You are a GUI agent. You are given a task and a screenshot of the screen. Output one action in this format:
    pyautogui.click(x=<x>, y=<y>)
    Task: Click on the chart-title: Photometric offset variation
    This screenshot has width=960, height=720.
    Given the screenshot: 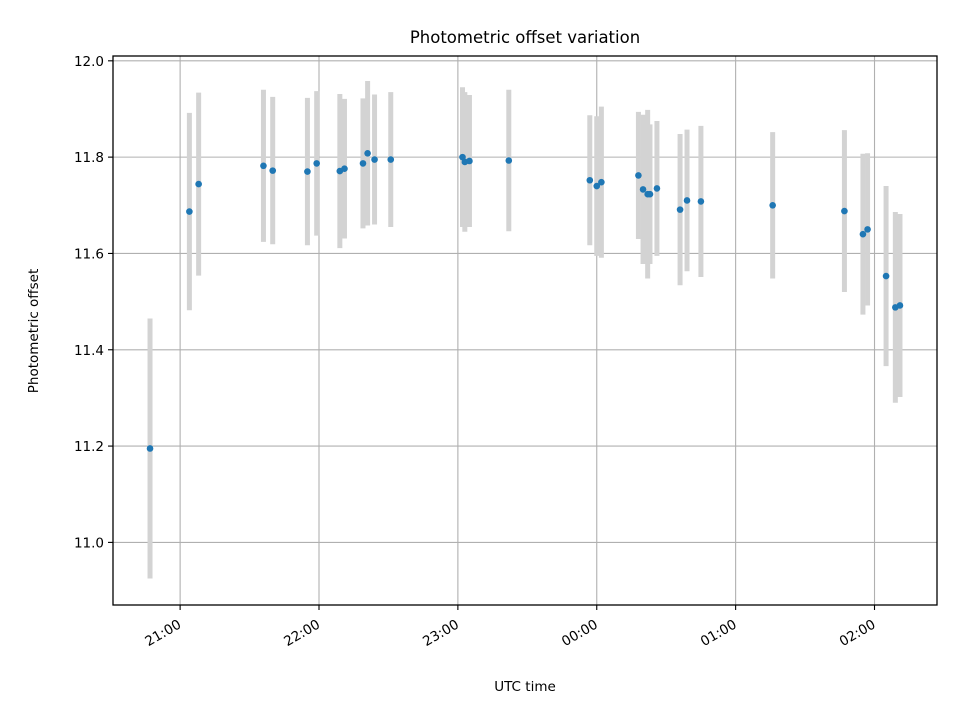 What is the action you would take?
    pyautogui.click(x=525, y=37)
    